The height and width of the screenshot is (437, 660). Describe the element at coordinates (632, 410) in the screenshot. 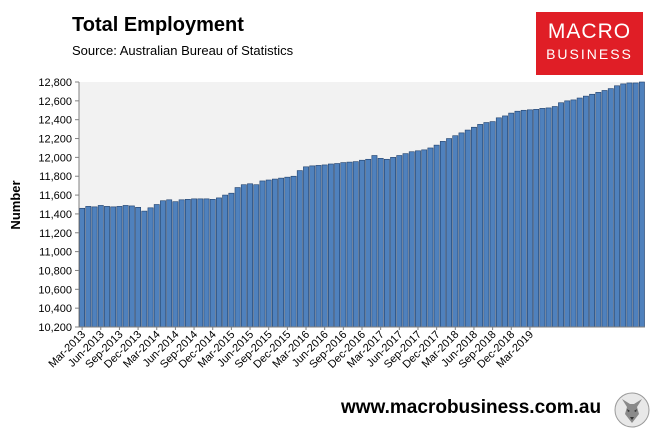

I see `wolf-icon` at that location.